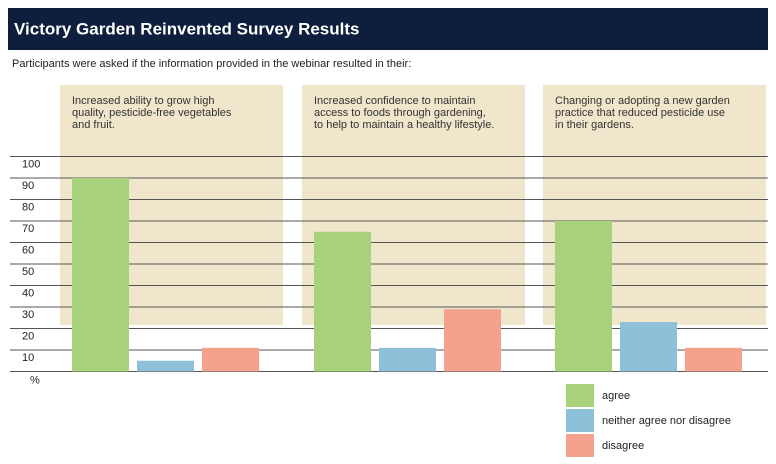 The width and height of the screenshot is (776, 464). What do you see at coordinates (28, 207) in the screenshot?
I see `y-tick-label: 80` at bounding box center [28, 207].